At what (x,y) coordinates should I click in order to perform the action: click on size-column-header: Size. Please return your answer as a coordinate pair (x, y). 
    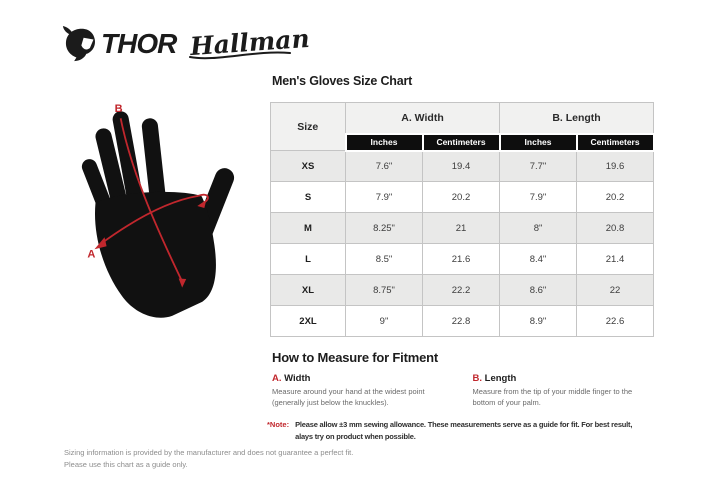
    Looking at the image, I should click on (308, 126).